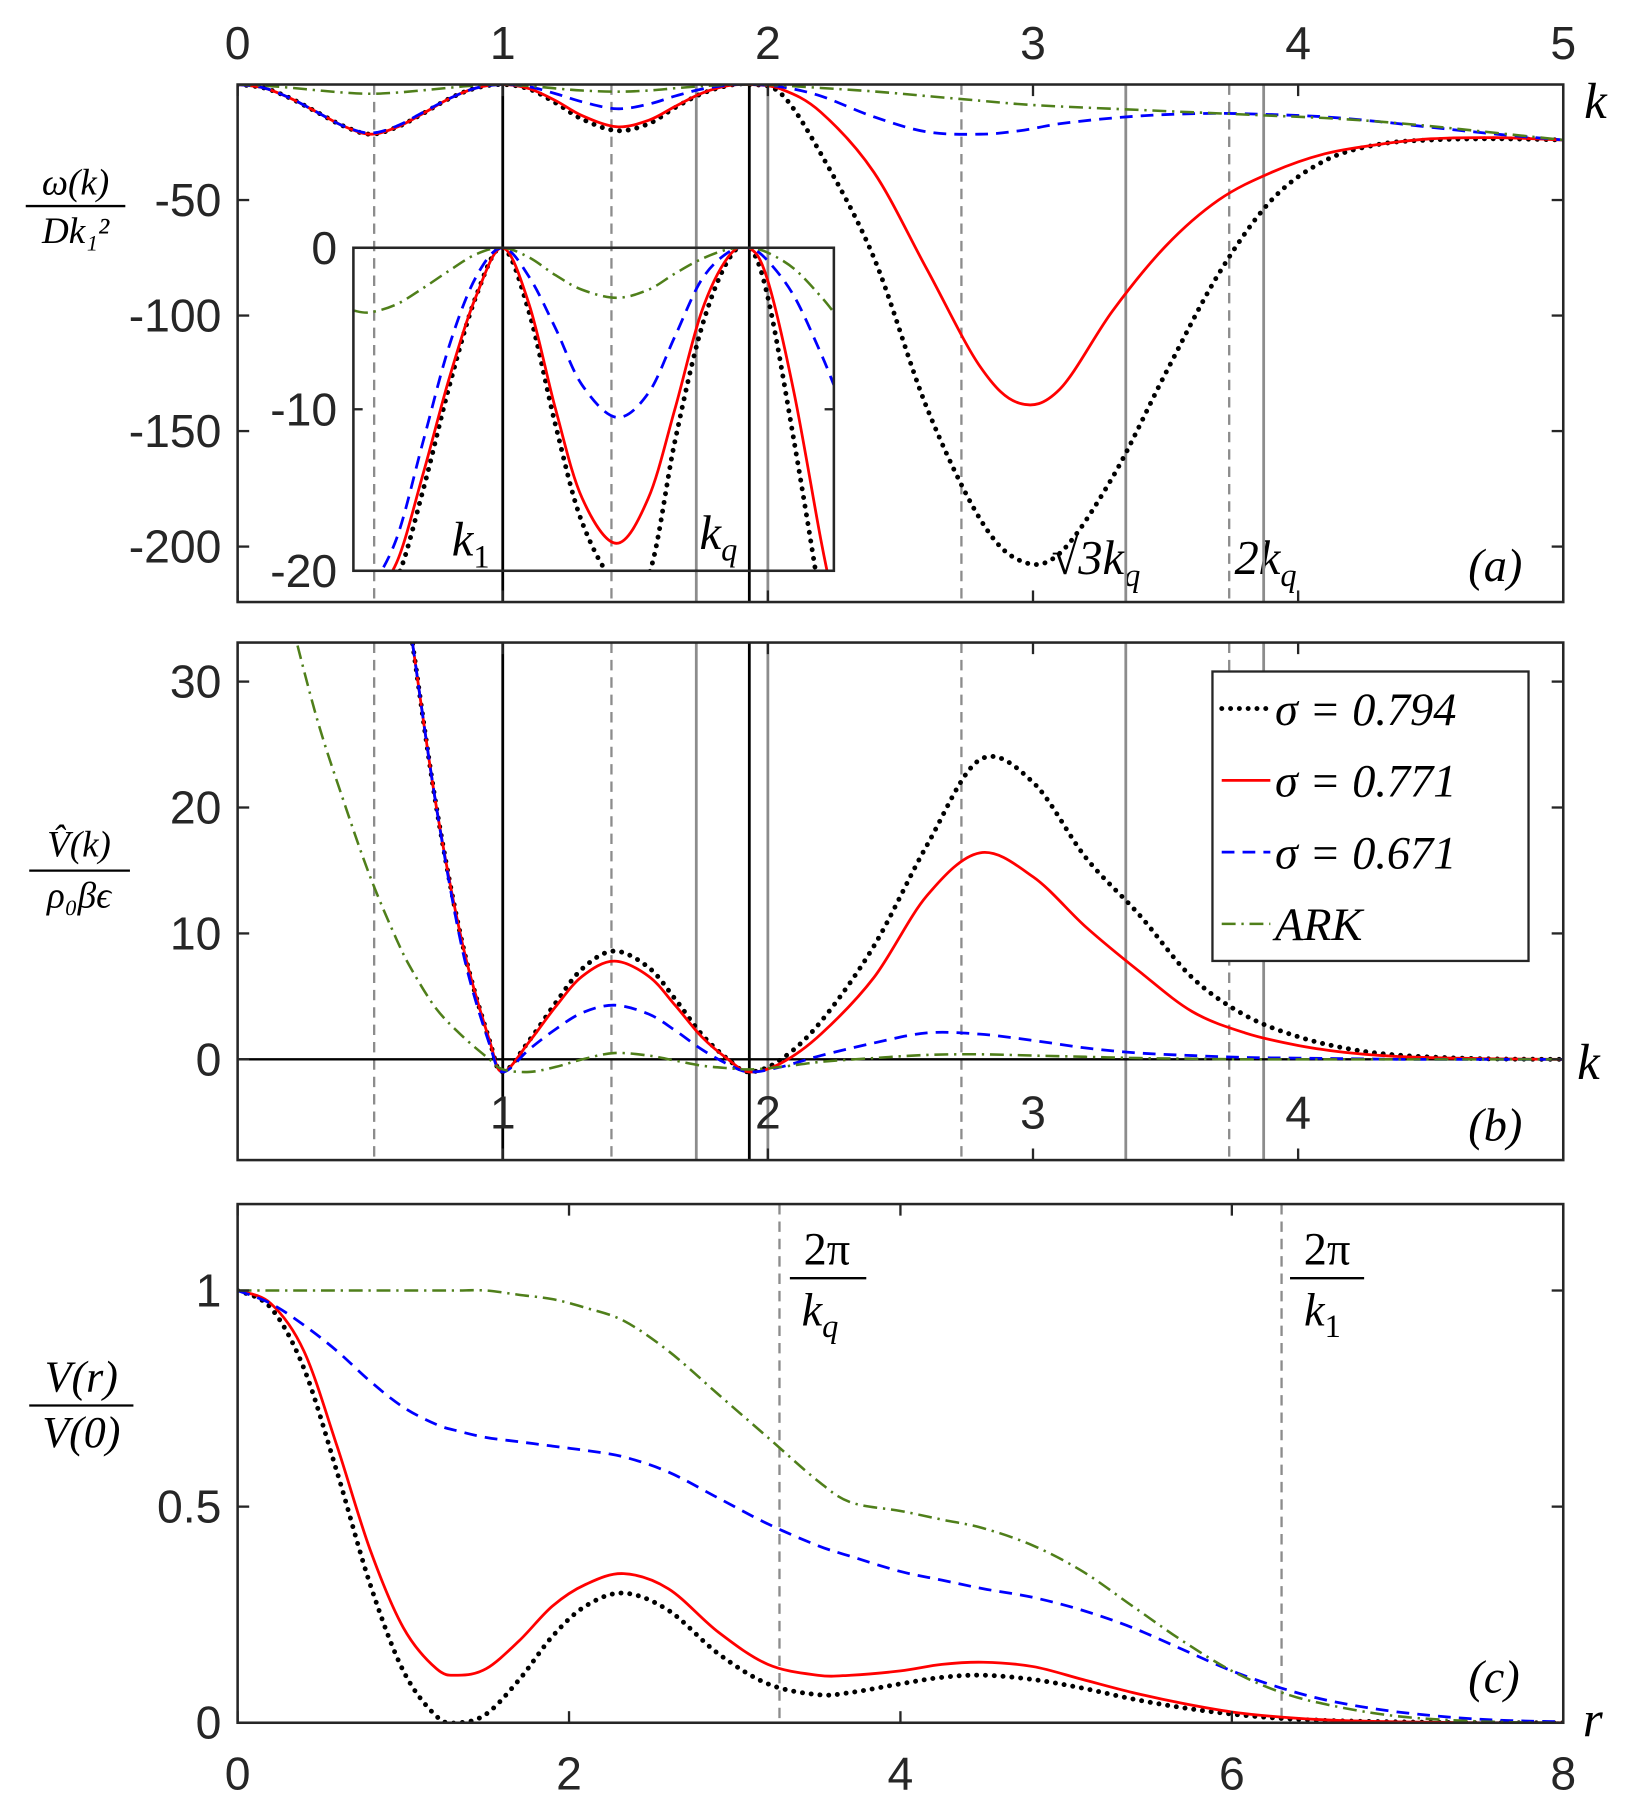 The height and width of the screenshot is (1820, 1633). I want to click on y-label-denominator: V(0), so click(81, 1432).